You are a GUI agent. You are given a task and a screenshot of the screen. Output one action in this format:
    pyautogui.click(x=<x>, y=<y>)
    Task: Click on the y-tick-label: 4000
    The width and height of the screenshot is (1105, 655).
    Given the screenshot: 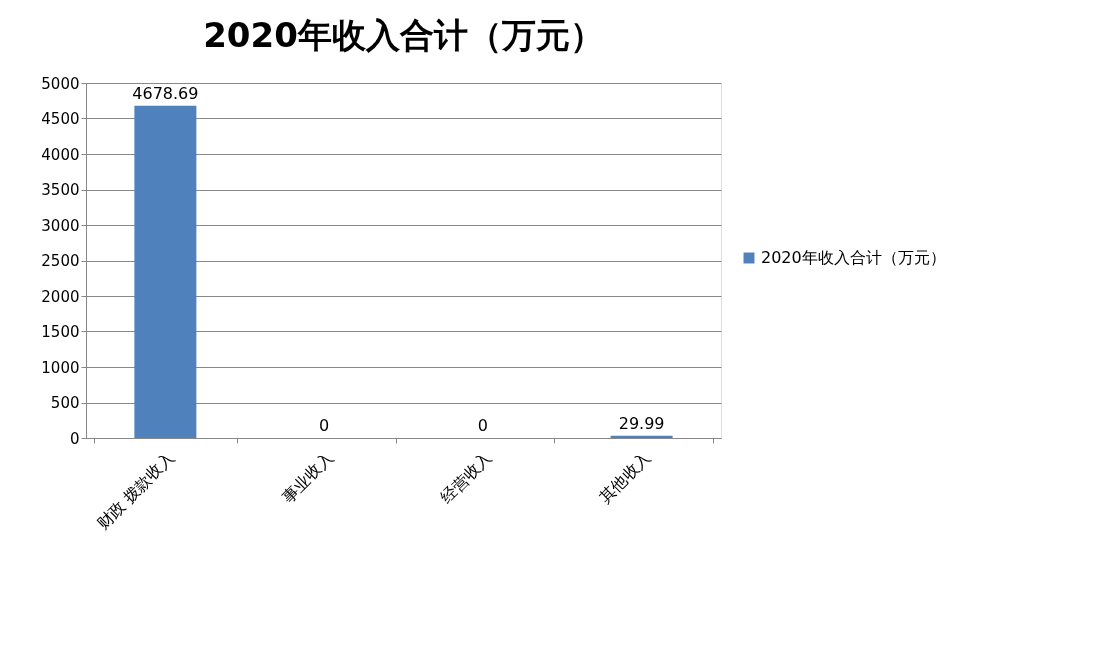 What is the action you would take?
    pyautogui.click(x=60, y=154)
    